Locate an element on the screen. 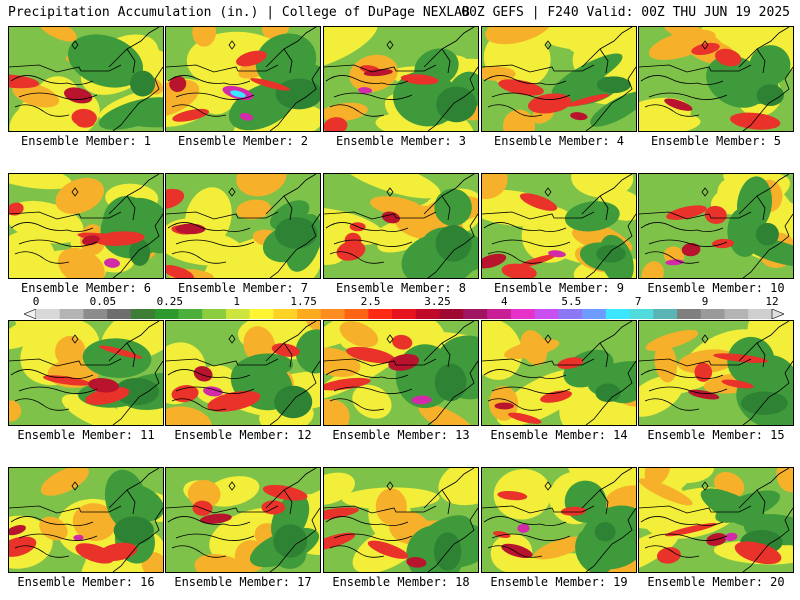 This screenshot has width=800, height=600. colorbar-tick-label: 12 is located at coordinates (772, 301).